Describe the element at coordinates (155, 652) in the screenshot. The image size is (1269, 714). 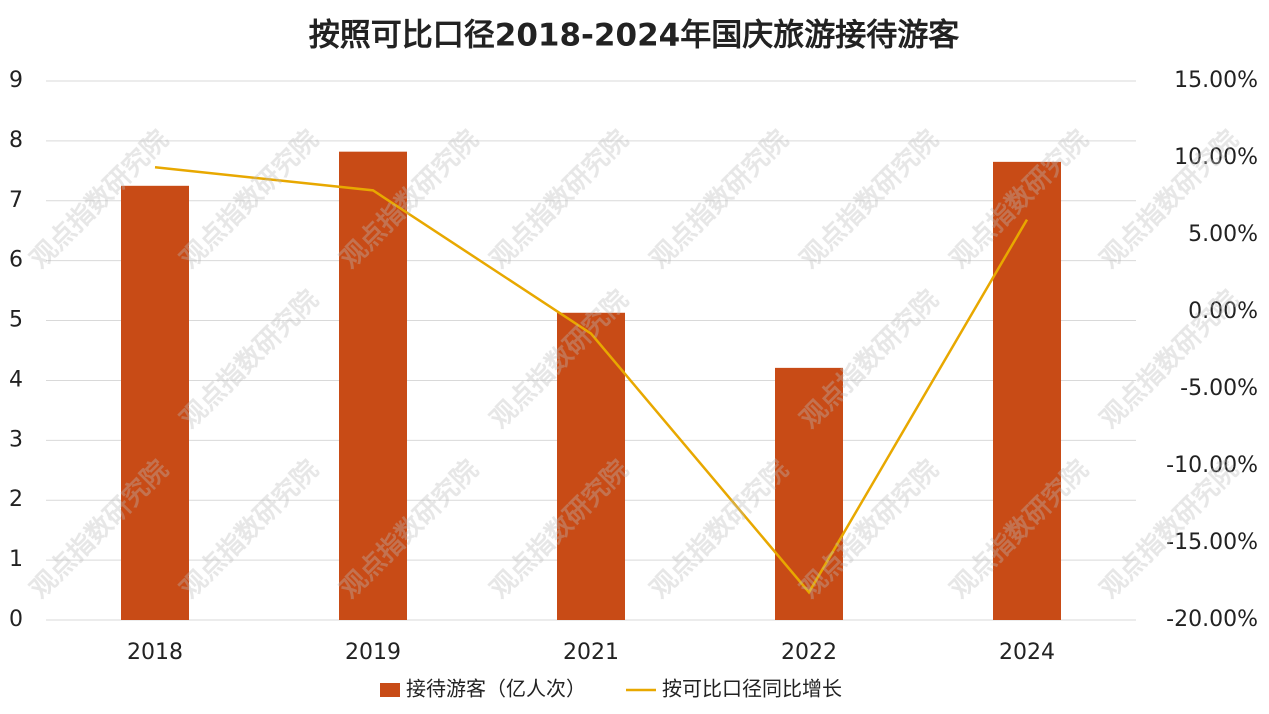
I see `x-tick-label: 2018` at that location.